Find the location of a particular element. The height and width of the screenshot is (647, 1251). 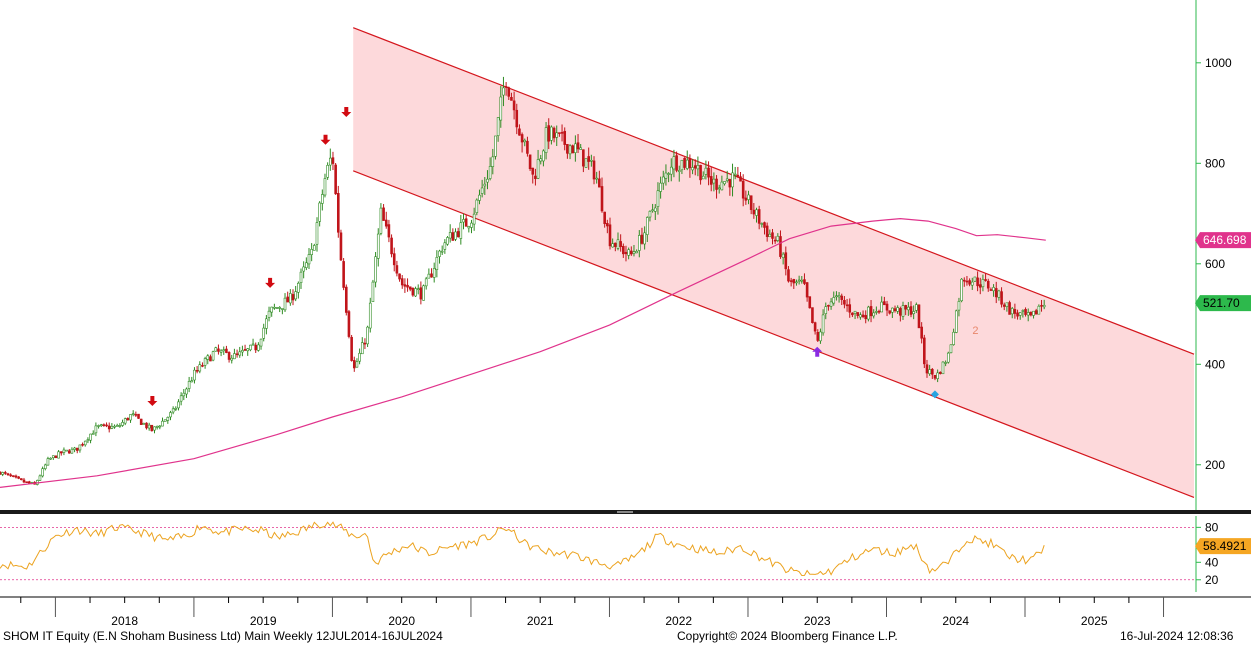

rsi-panel: 2040608058.4921 is located at coordinates (625, 554).